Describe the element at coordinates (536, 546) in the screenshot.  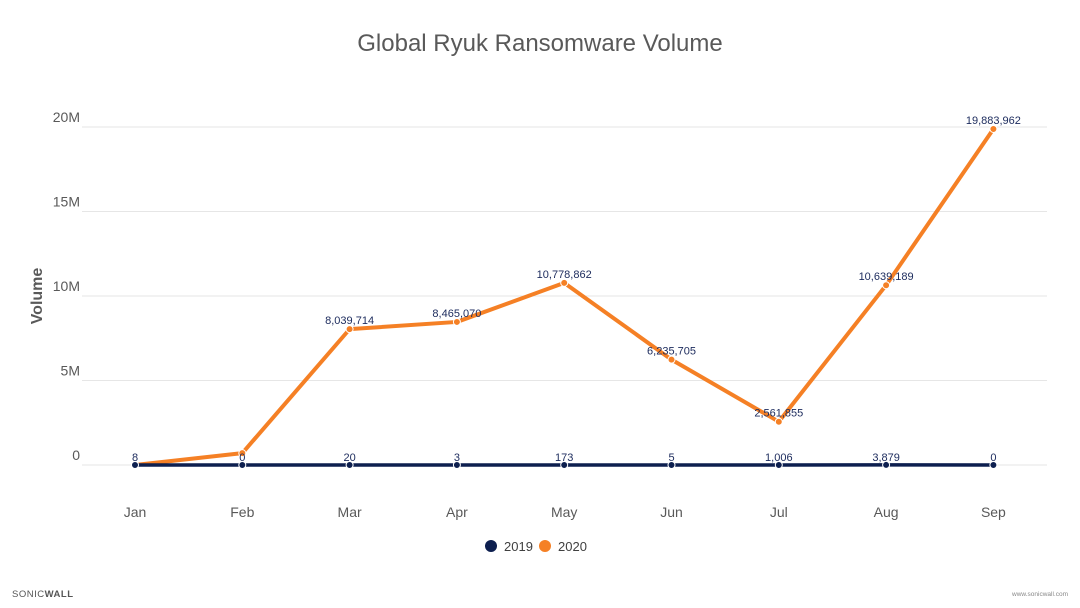
I see `legend: 2019 2020` at that location.